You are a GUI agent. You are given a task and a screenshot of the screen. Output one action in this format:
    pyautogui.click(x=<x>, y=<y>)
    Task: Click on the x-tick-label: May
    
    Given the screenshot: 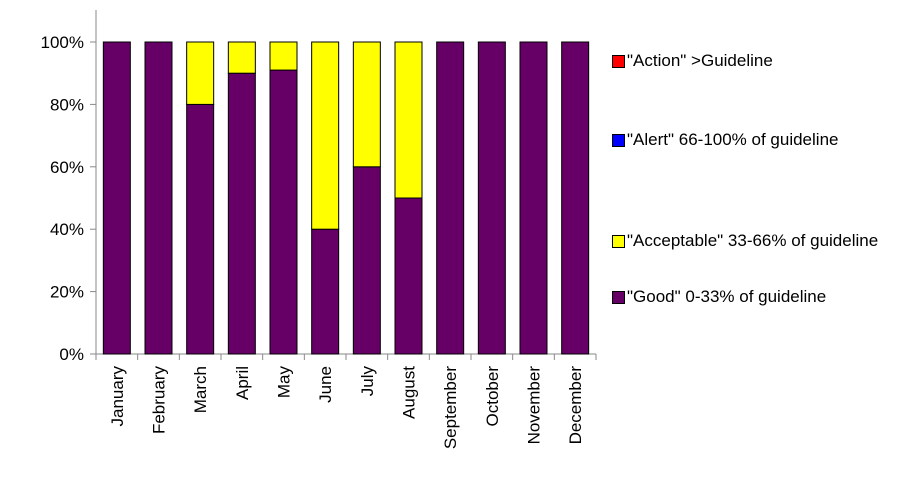 What is the action you would take?
    pyautogui.click(x=284, y=382)
    